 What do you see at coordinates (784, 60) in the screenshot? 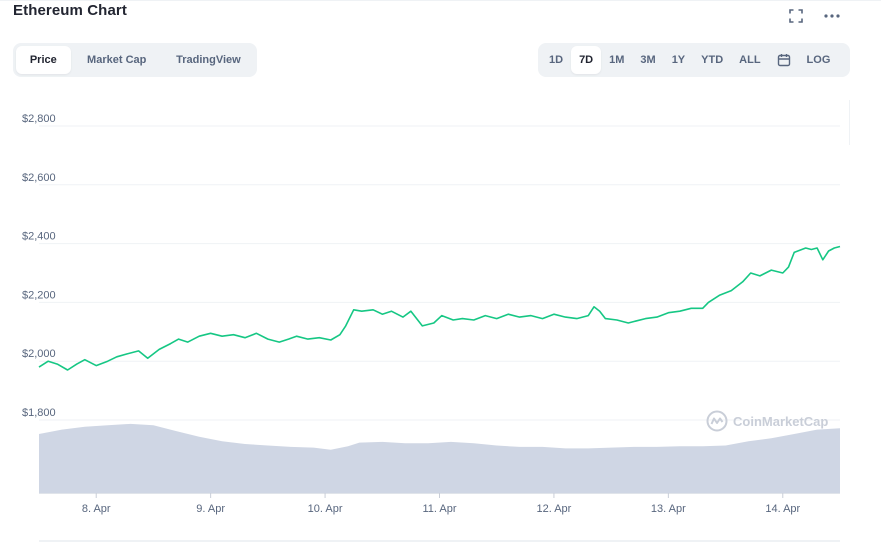
I see `calendar-icon` at bounding box center [784, 60].